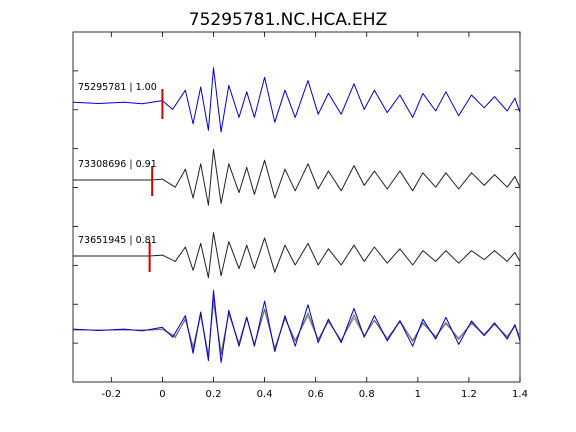 Image resolution: width=576 pixels, height=432 pixels. I want to click on x-tick-label: -0.2, so click(112, 394).